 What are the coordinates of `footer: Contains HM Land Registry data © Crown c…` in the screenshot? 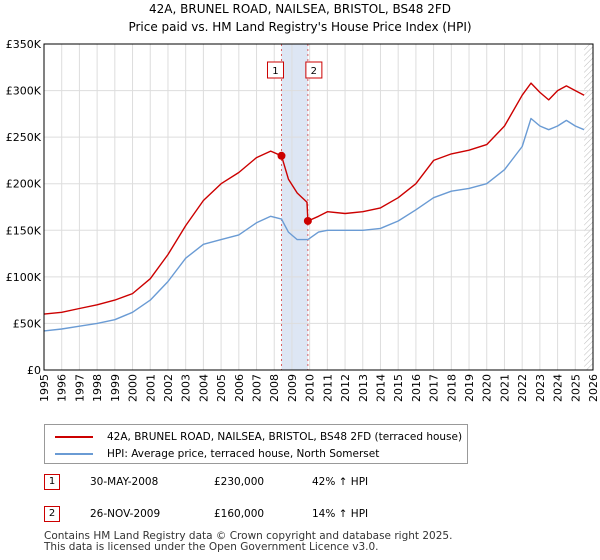 It's located at (248, 542).